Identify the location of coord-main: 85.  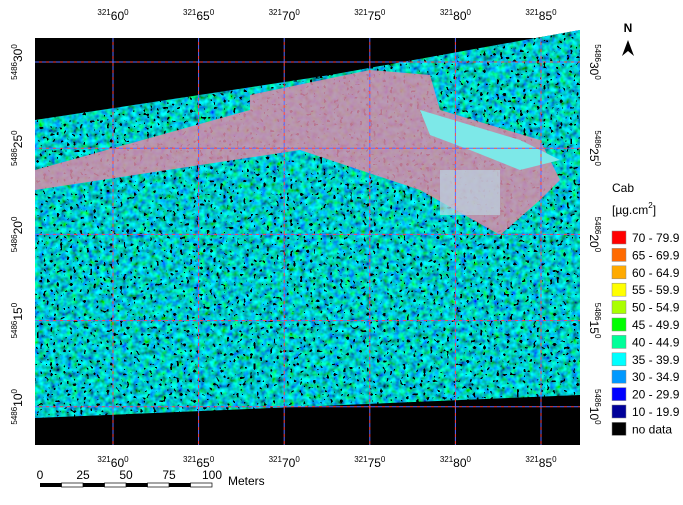
(546, 463).